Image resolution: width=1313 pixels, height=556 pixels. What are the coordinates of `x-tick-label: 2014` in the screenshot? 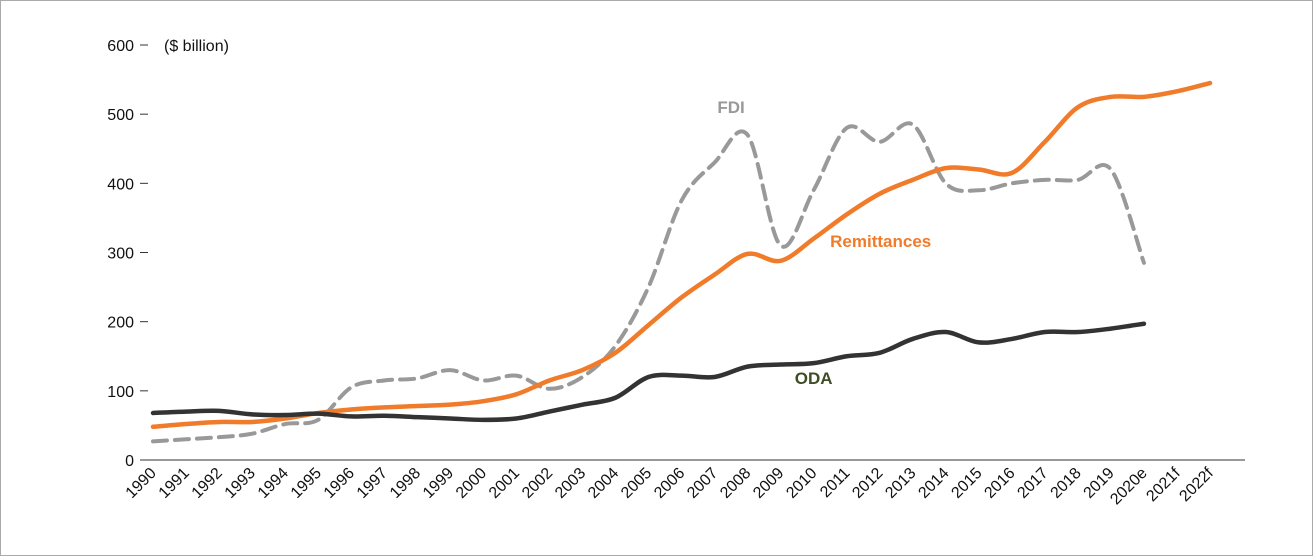 It's located at (933, 483).